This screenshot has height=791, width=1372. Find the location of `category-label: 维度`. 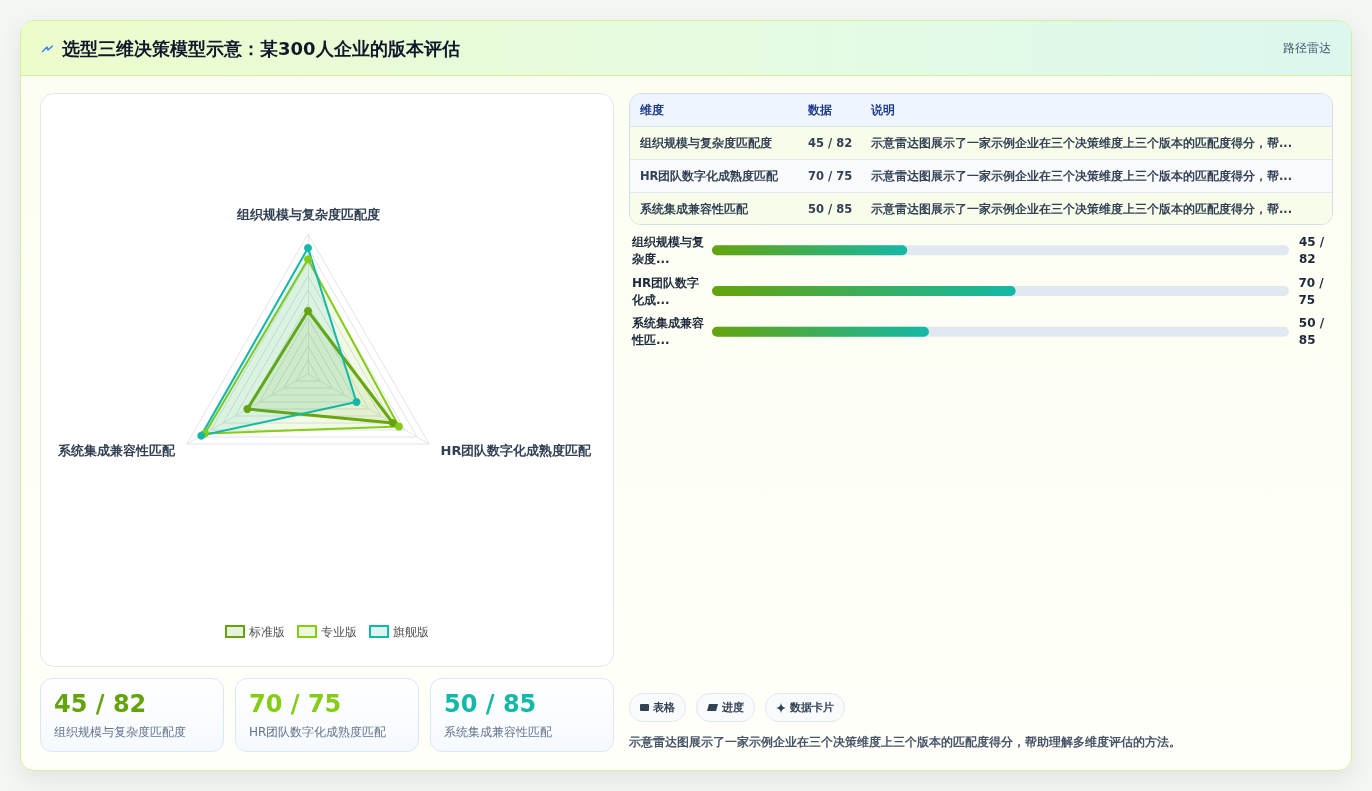

category-label: 维度 is located at coordinates (652, 110).